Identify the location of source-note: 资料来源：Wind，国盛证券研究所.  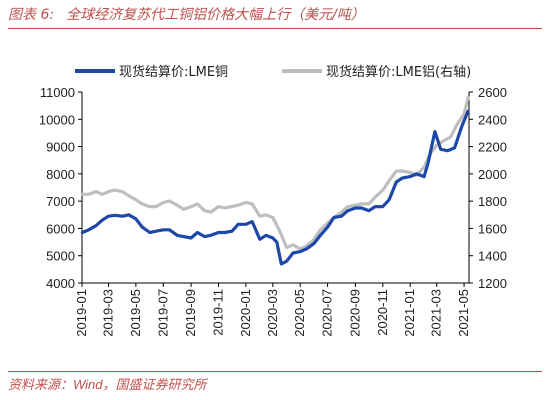
(107, 385).